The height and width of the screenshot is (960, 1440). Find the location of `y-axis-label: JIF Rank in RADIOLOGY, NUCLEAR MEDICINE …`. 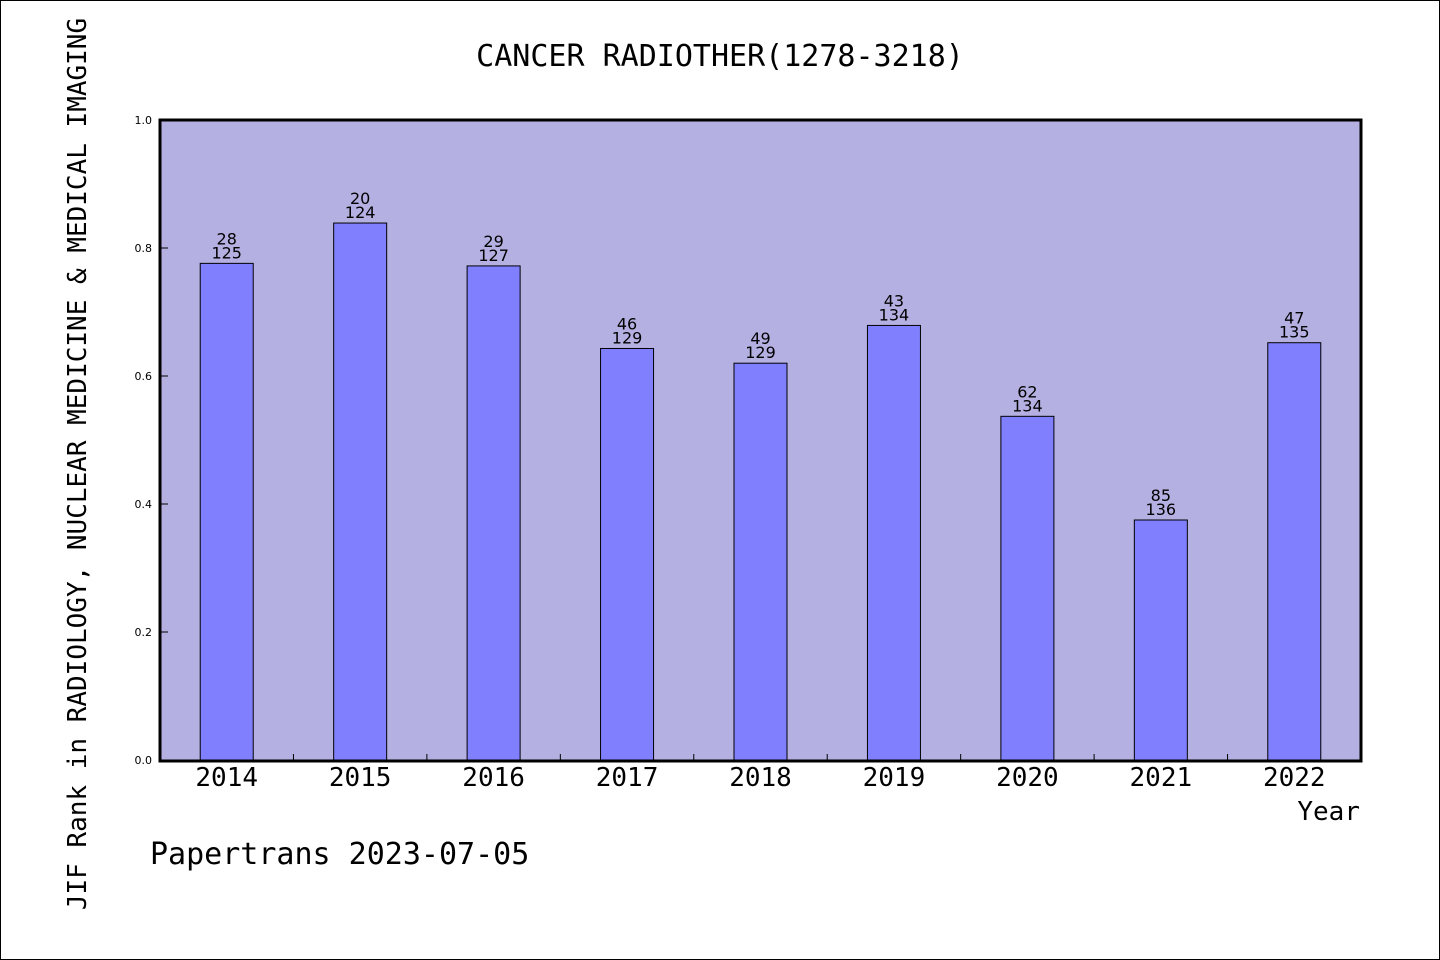

y-axis-label: JIF Rank in RADIOLOGY, NUCLEAR MEDICINE … is located at coordinates (78, 464).